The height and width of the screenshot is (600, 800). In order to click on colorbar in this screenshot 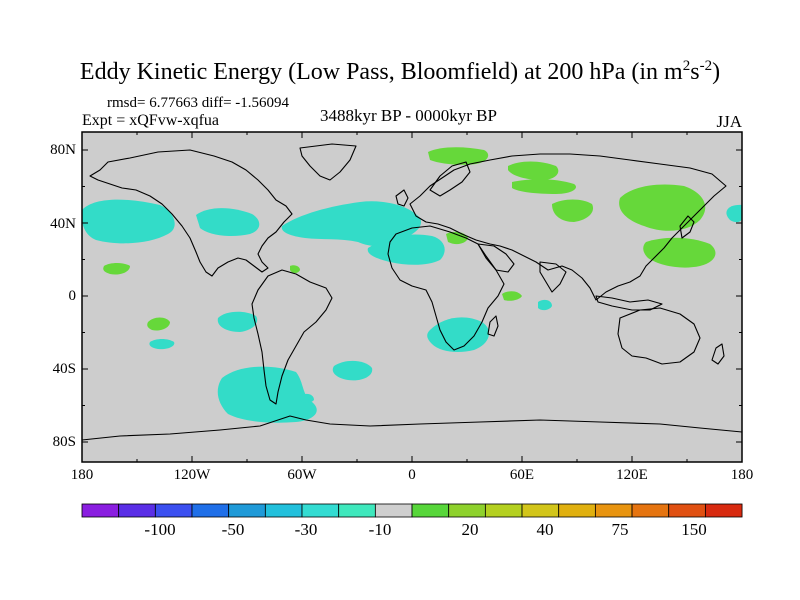, I will do `click(412, 510)`.